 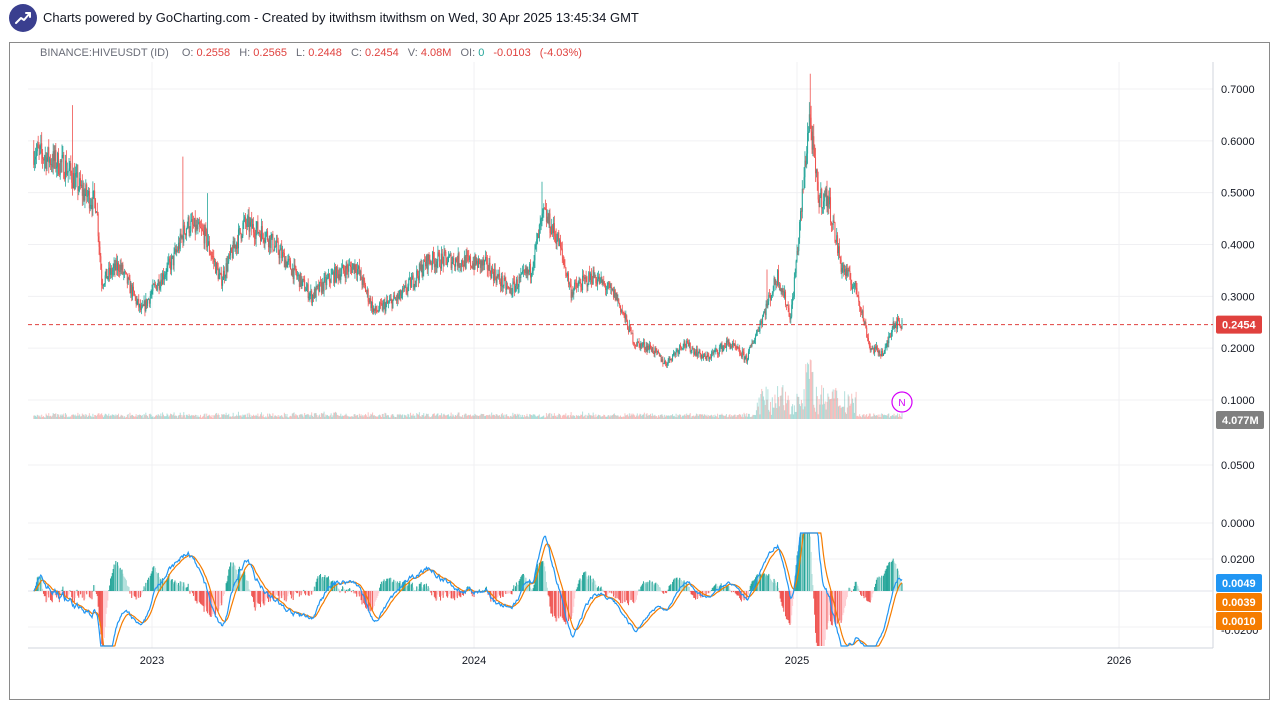 I want to click on gocharting-logo, so click(x=23, y=18).